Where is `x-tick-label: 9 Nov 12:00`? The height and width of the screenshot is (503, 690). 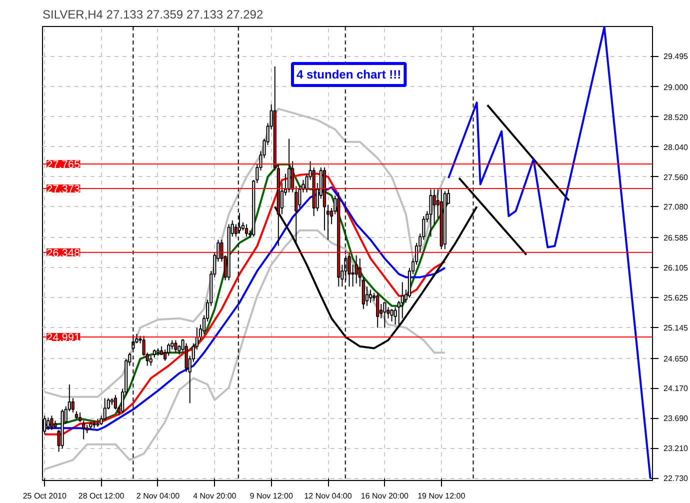
x-tick-label: 9 Nov 12:00 is located at coordinates (272, 496).